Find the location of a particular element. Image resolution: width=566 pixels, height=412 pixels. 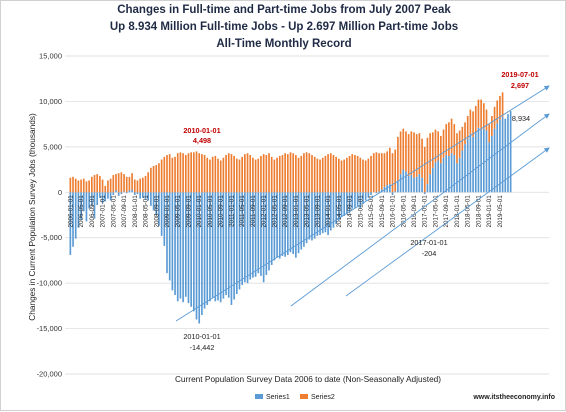

x-tick-label: 2012-05-01 is located at coordinates (274, 211).